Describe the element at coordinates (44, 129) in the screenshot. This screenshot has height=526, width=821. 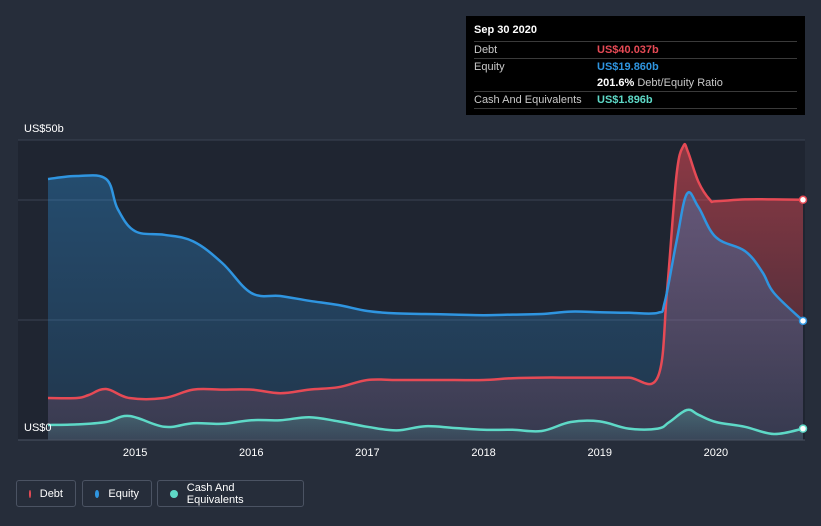
I see `y-axis-top-label: US$50b` at that location.